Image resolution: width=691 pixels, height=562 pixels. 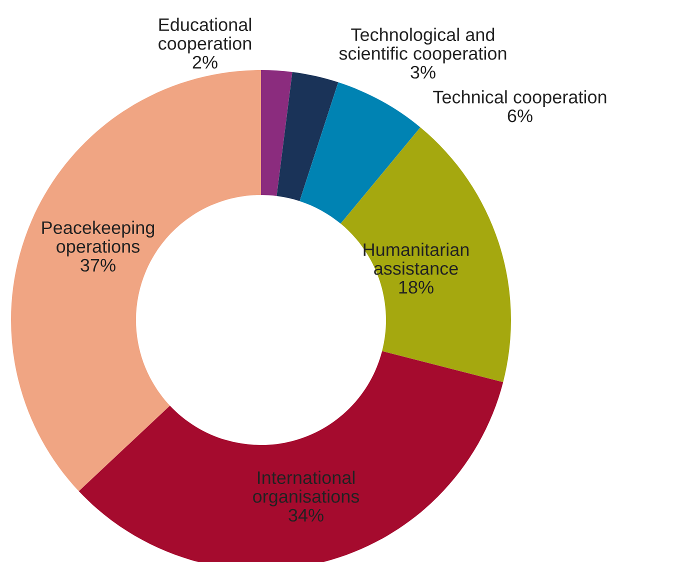 I want to click on slice-label: Educational cooperation, so click(x=205, y=36).